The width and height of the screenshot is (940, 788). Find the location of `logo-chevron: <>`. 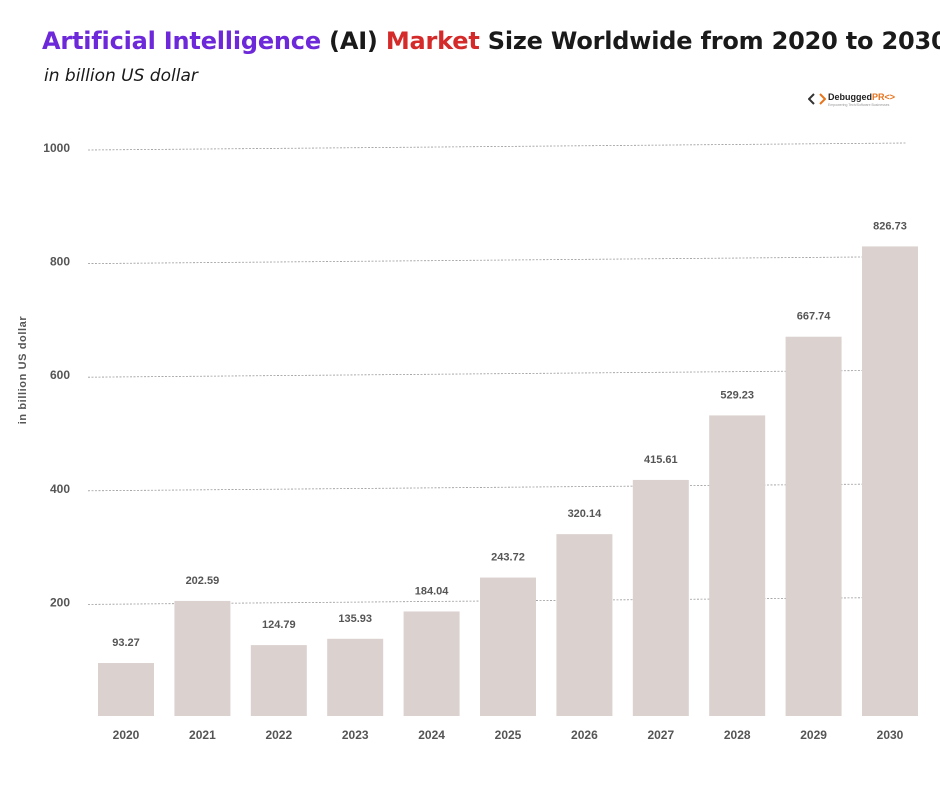

logo-chevron: <> is located at coordinates (890, 97).